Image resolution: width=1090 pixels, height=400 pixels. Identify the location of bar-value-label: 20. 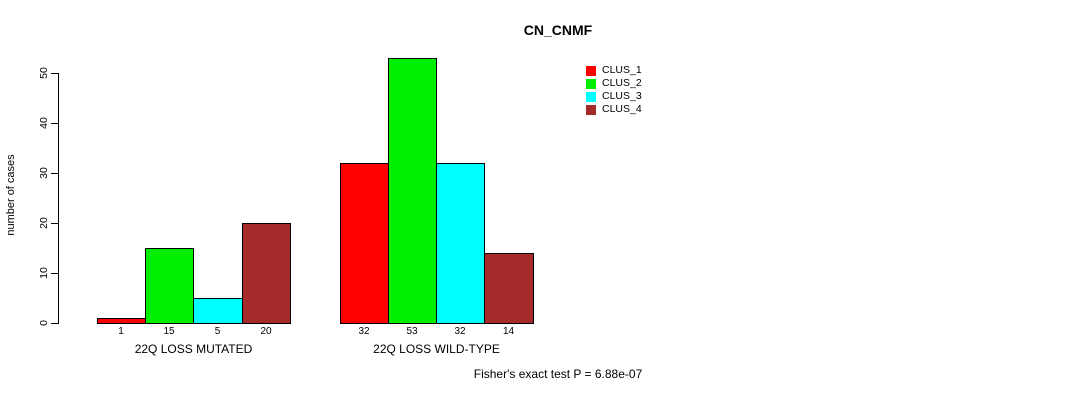
(266, 331).